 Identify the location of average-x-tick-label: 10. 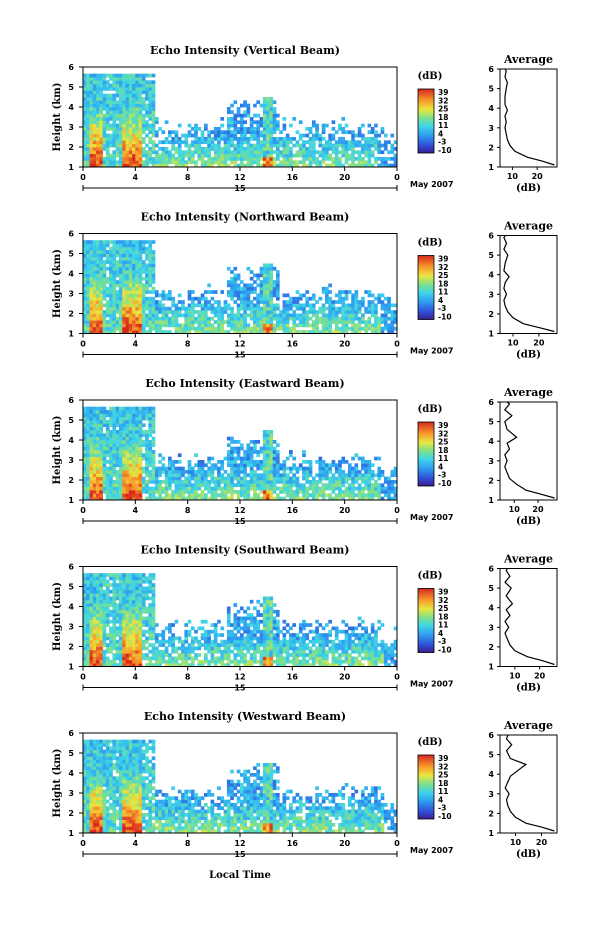
(513, 343).